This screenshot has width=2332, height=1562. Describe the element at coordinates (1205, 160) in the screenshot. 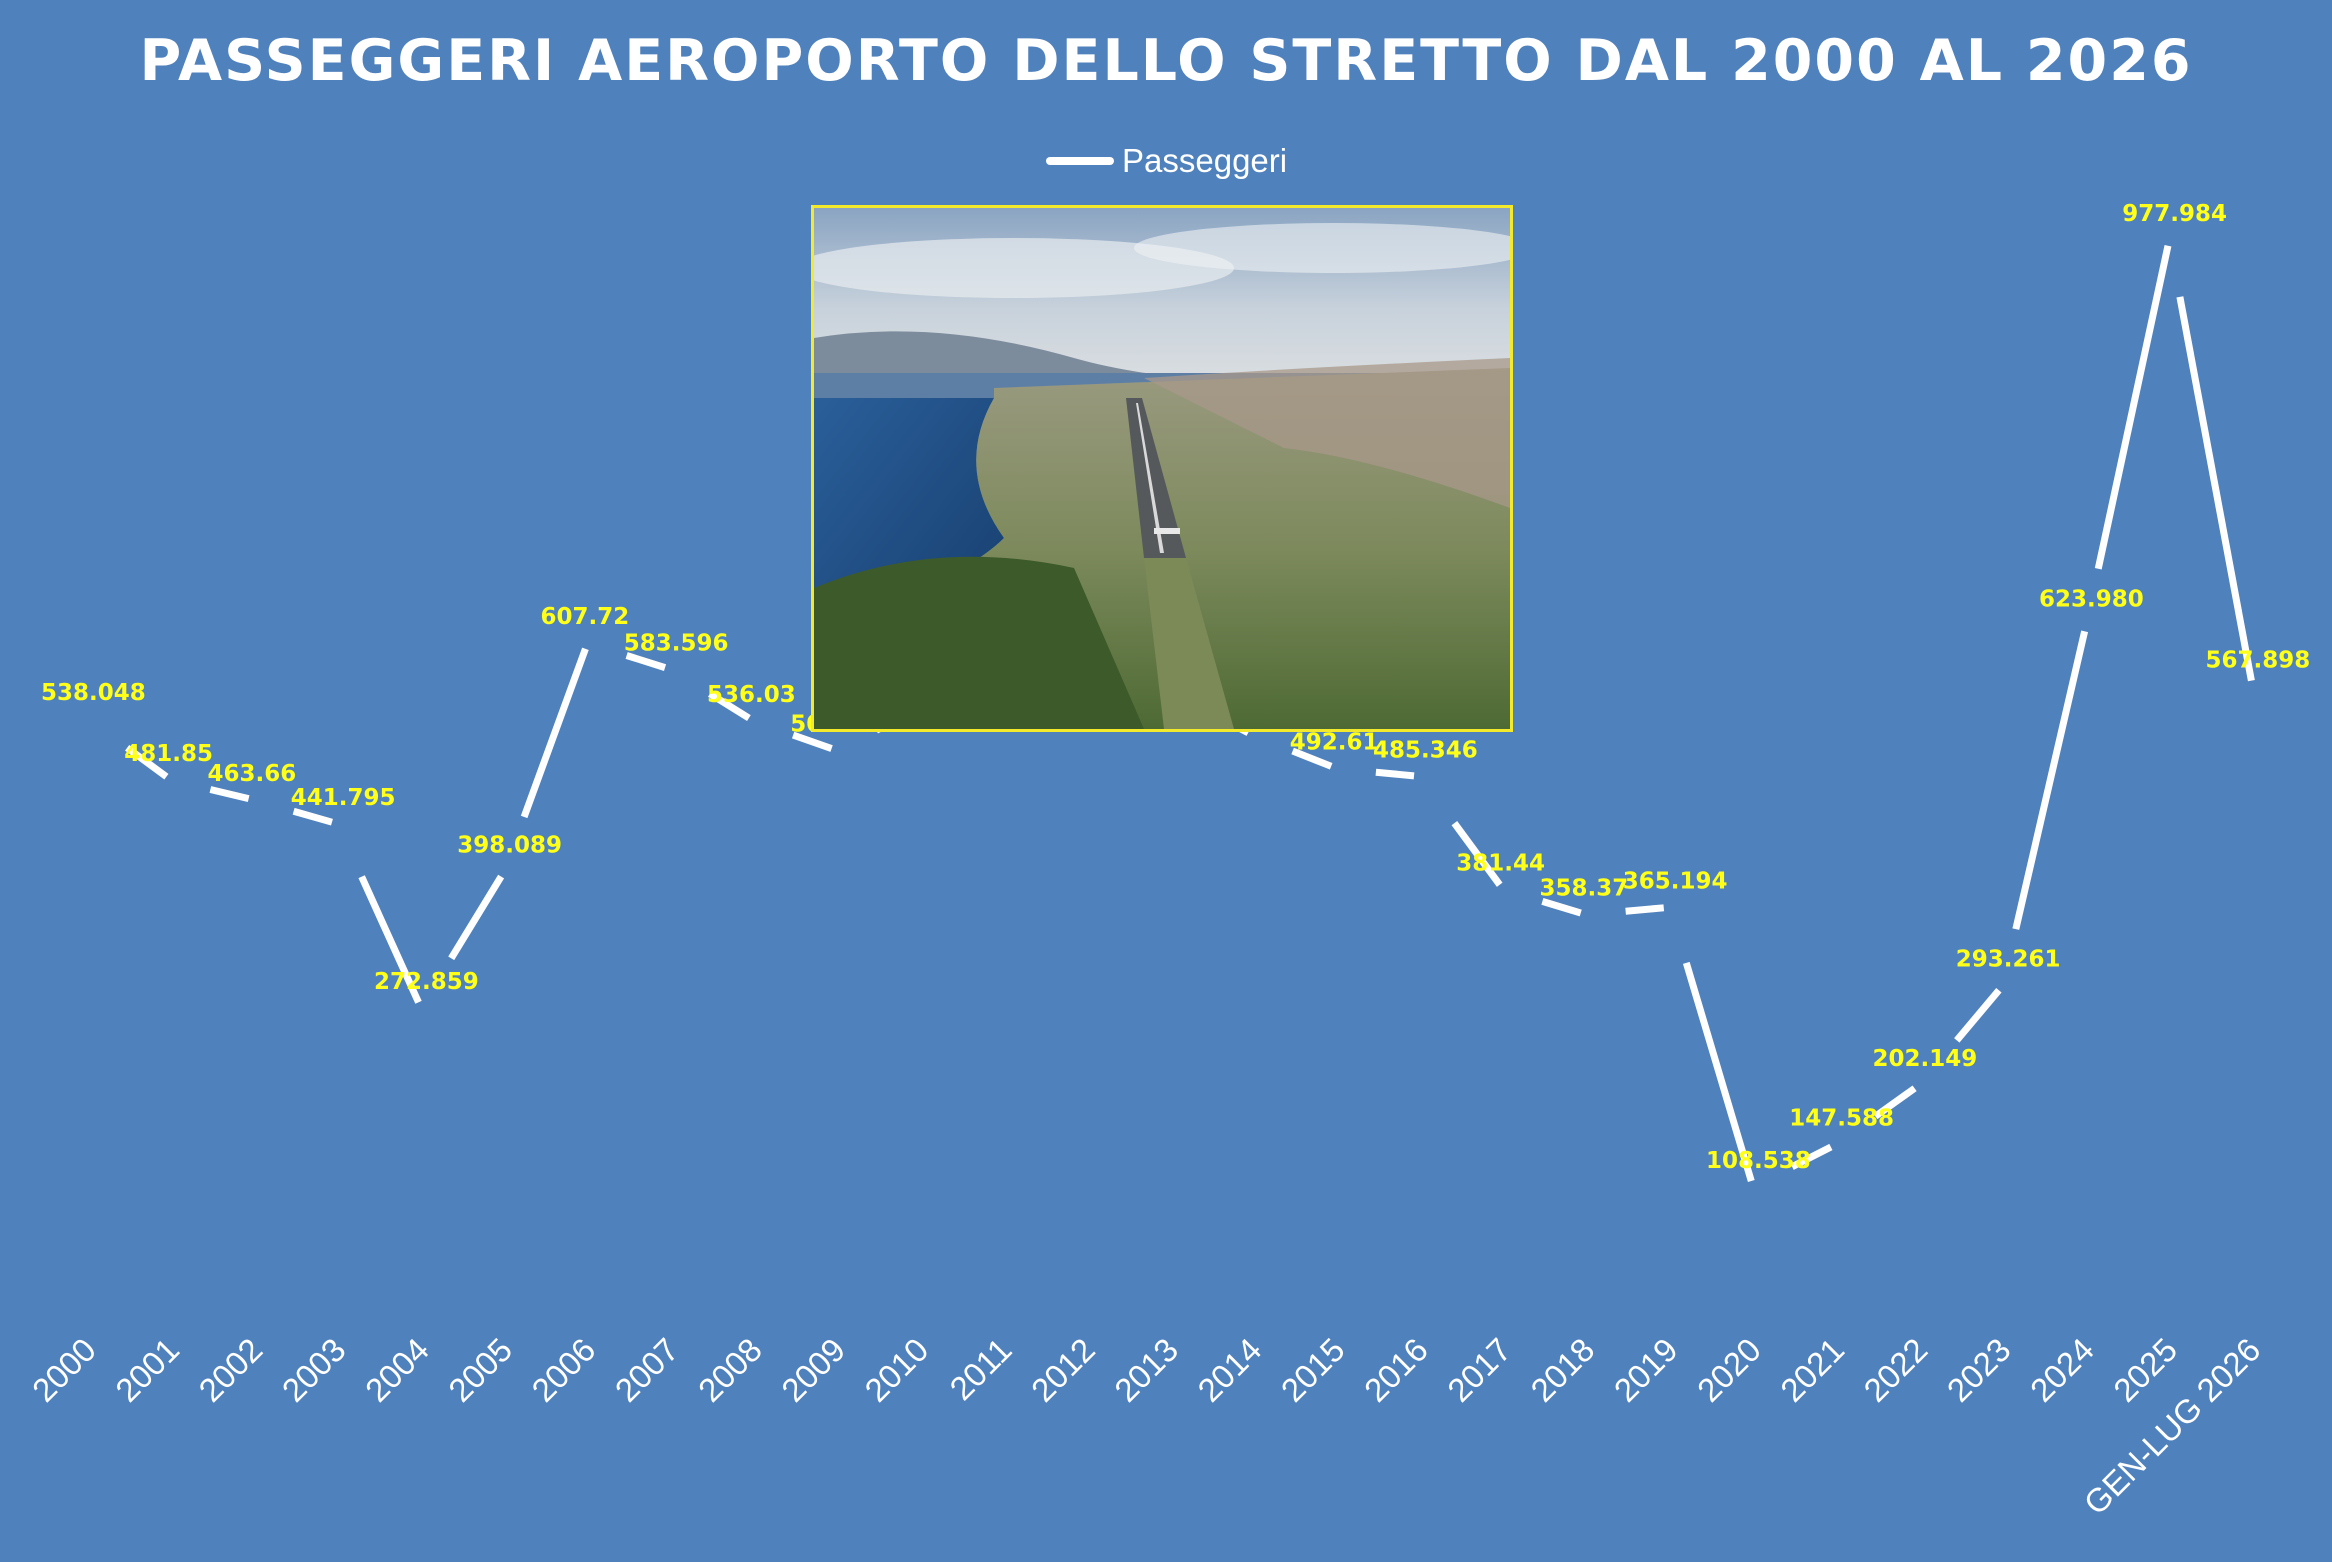

I see `legend-label: Passeggeri` at that location.